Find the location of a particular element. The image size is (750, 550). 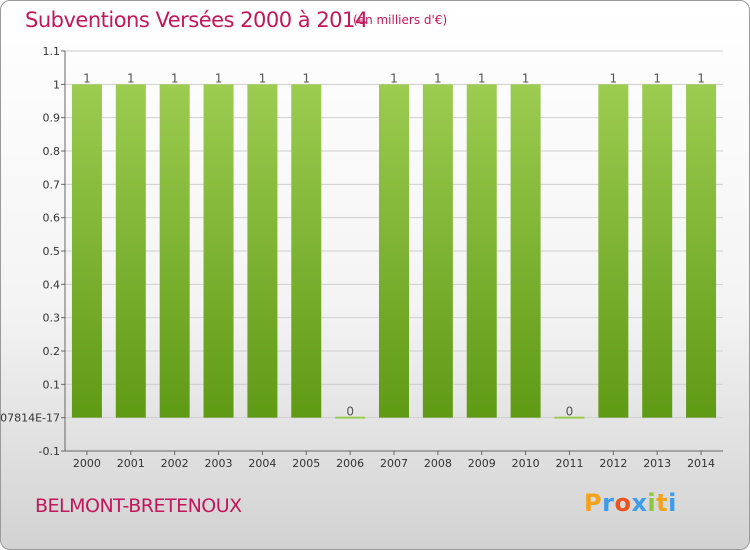

logo-letter: P is located at coordinates (593, 503).